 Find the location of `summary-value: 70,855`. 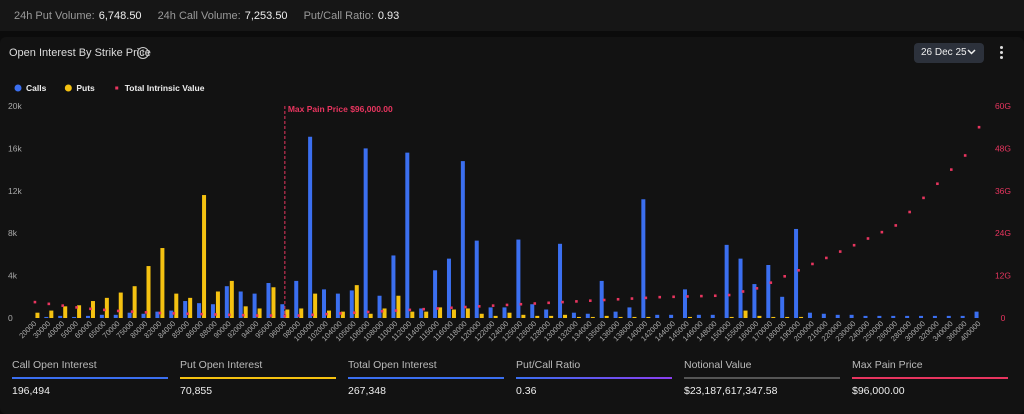

summary-value: 70,855 is located at coordinates (196, 391).